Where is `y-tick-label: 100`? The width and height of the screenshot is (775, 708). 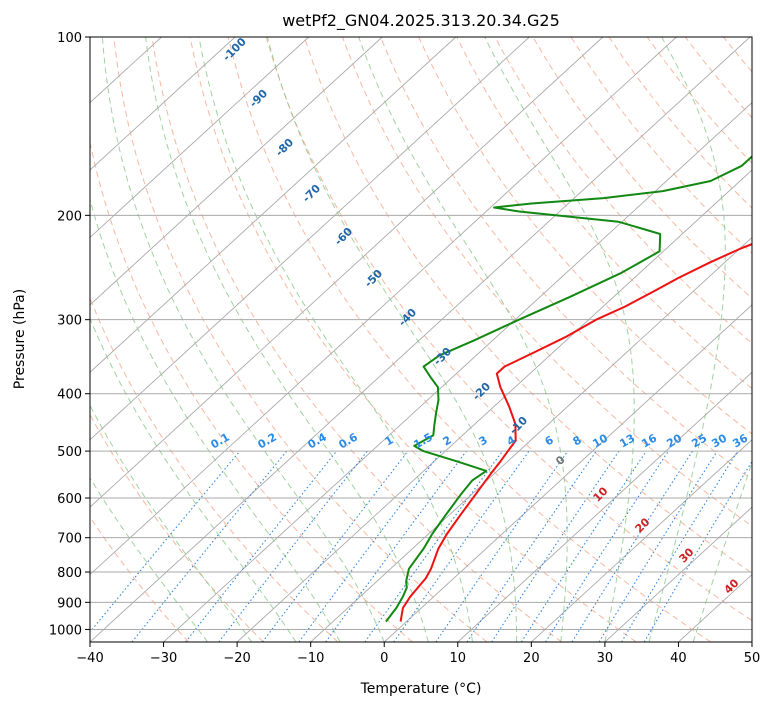
y-tick-label: 100 is located at coordinates (69, 38).